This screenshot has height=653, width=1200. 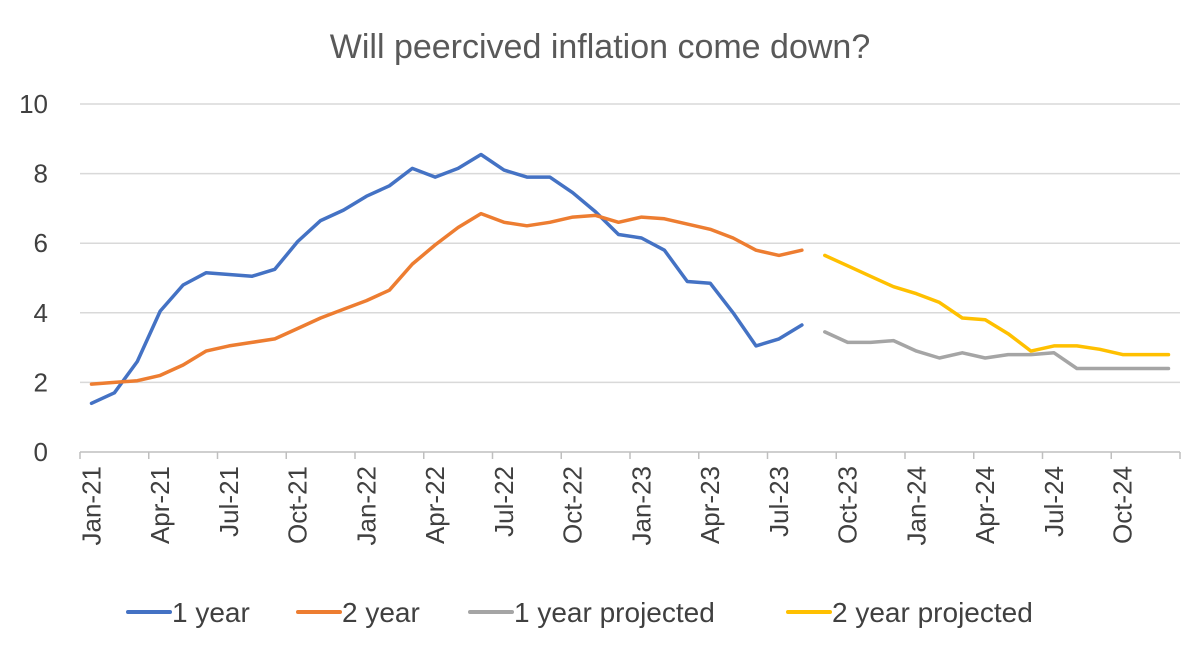 I want to click on y-tick-label: 4, so click(x=41, y=313).